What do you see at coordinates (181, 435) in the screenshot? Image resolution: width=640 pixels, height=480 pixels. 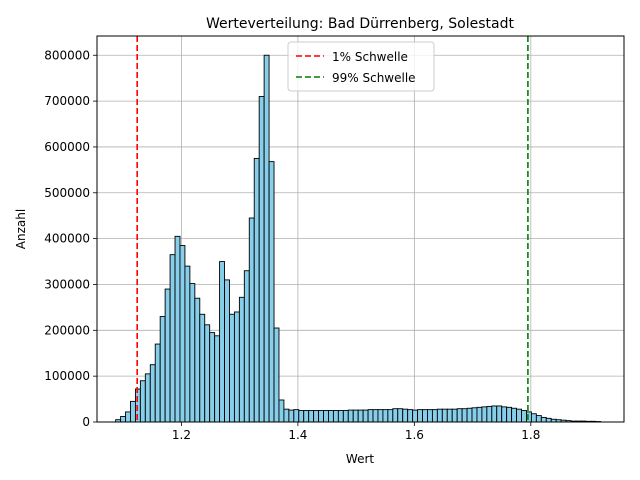 I see `x-tick-label: 1.2` at bounding box center [181, 435].